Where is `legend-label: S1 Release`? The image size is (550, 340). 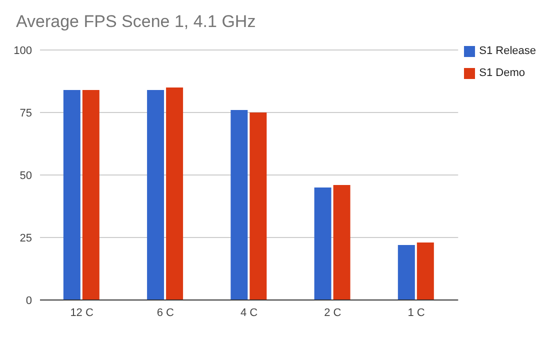 legend-label: S1 Release is located at coordinates (507, 51).